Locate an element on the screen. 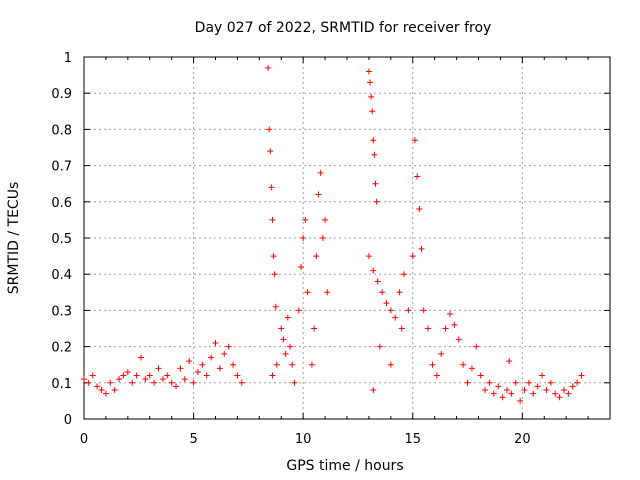 The image size is (640, 480). y-tick-label: 0.1 is located at coordinates (61, 384).